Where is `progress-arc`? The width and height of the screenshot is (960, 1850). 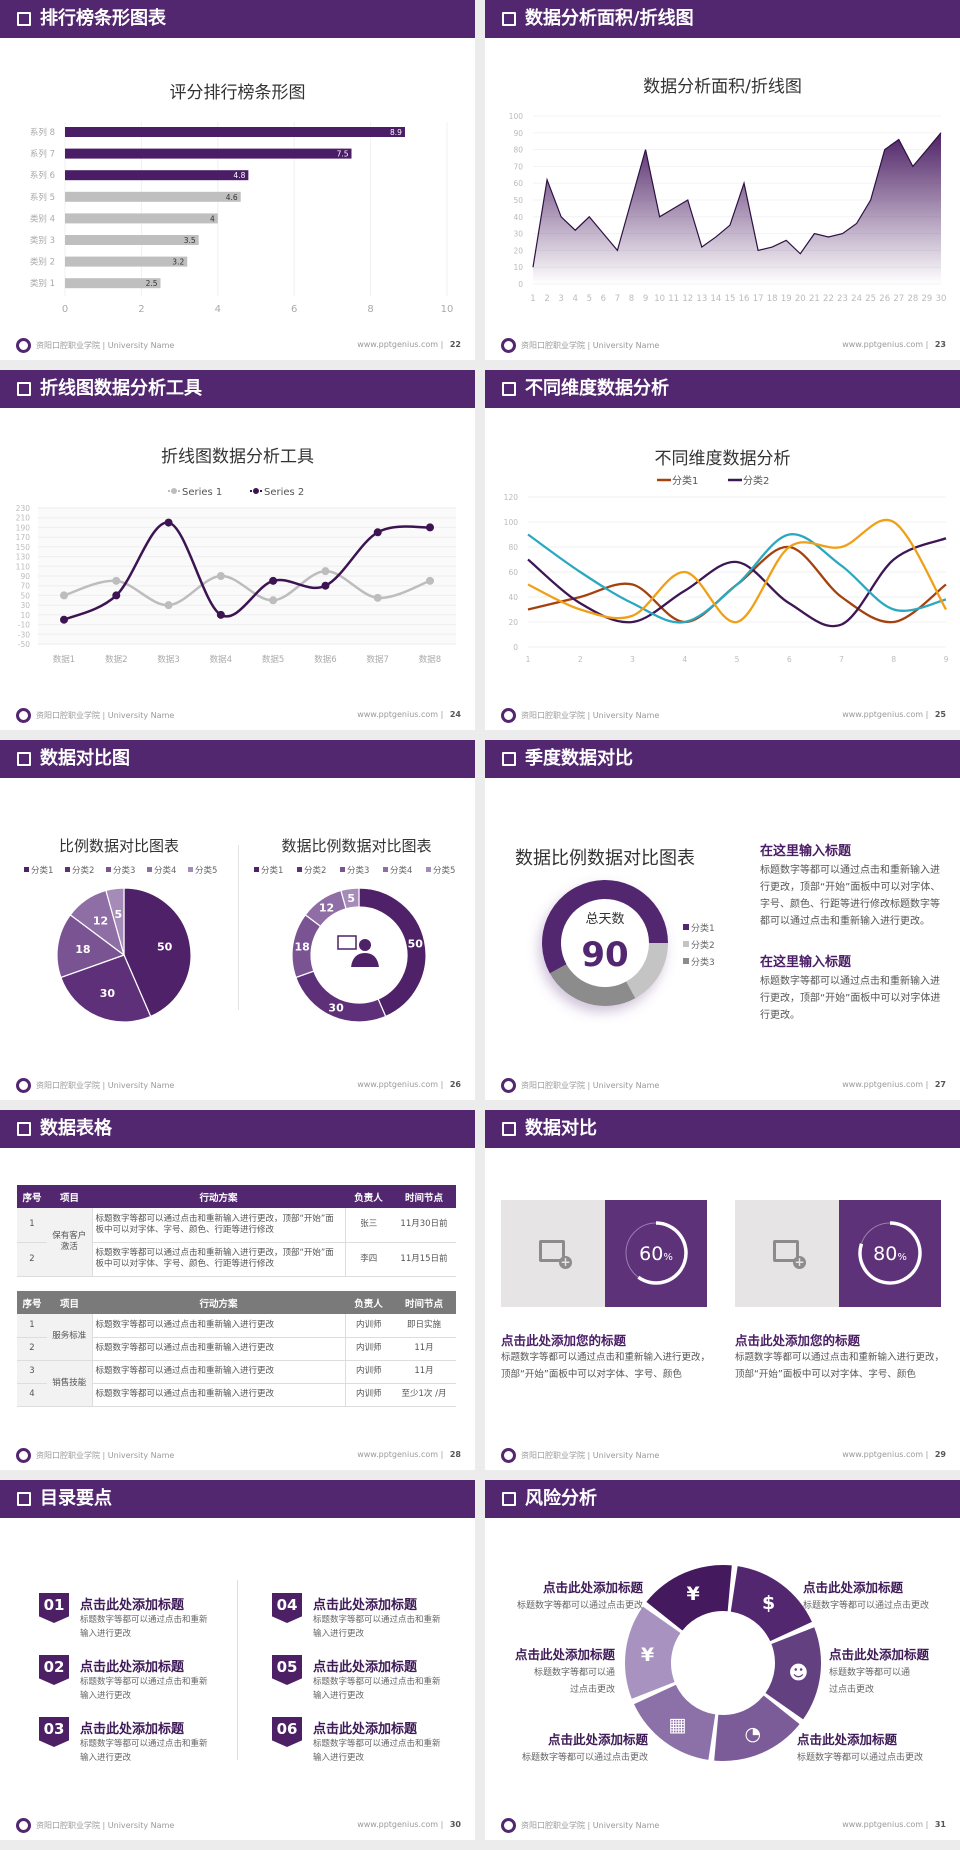 progress-arc is located at coordinates (890, 1253).